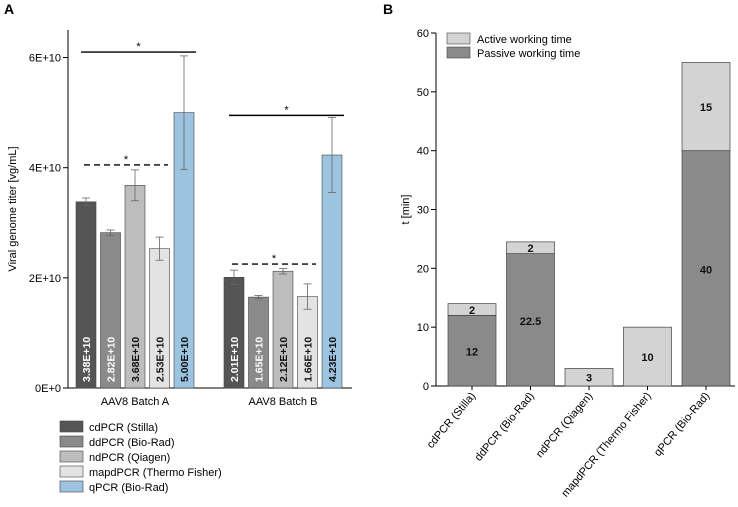 This screenshot has height=507, width=738. I want to click on panel-label: B, so click(388, 9).